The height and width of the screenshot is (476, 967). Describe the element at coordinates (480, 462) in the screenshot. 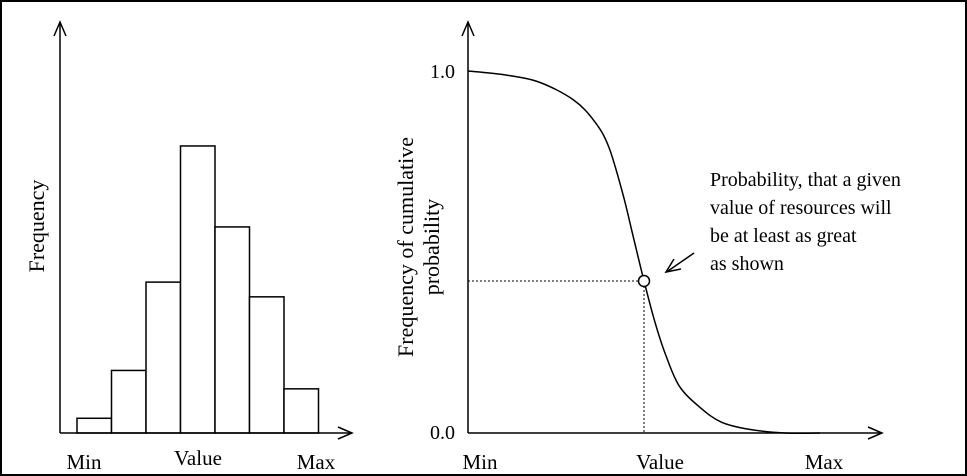

I see `right-x-tick-min: Min` at that location.